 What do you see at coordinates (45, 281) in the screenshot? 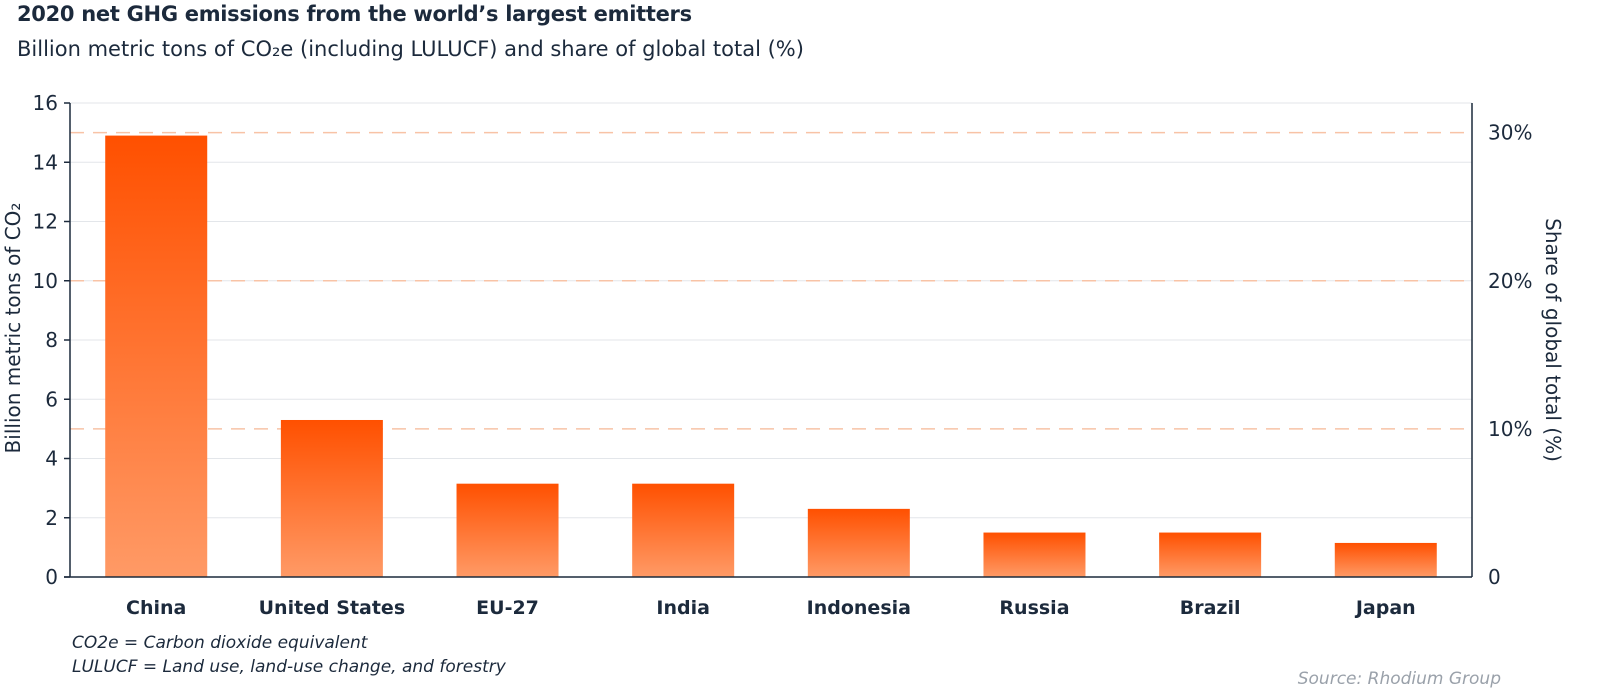
I see `y-tick-label: 10` at bounding box center [45, 281].